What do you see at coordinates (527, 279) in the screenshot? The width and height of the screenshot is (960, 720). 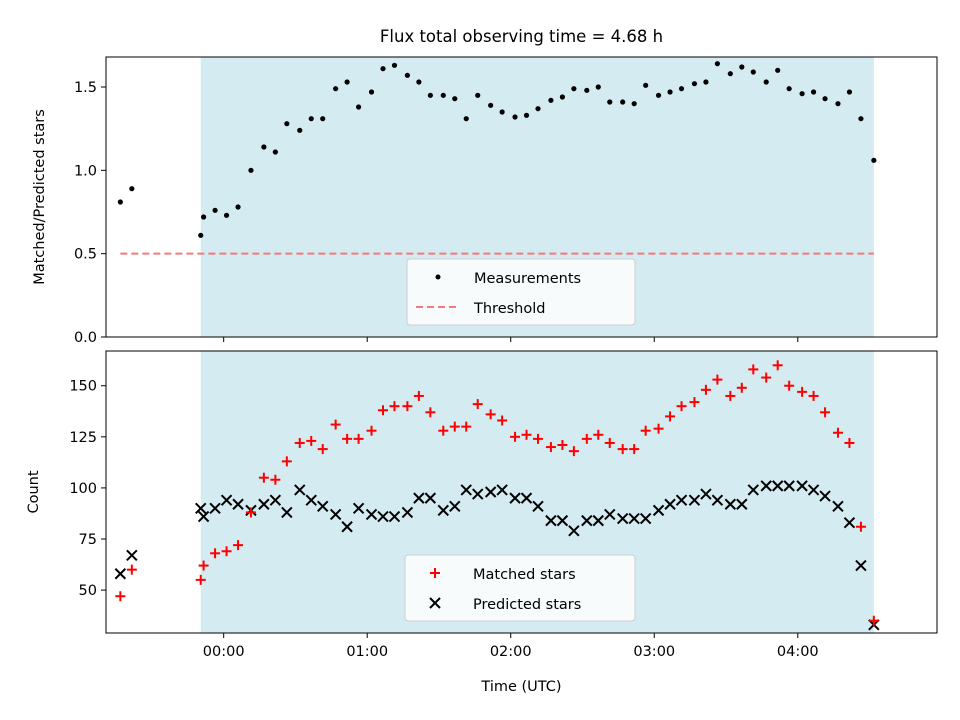 I see `measurements-legend-label: Measurements` at bounding box center [527, 279].